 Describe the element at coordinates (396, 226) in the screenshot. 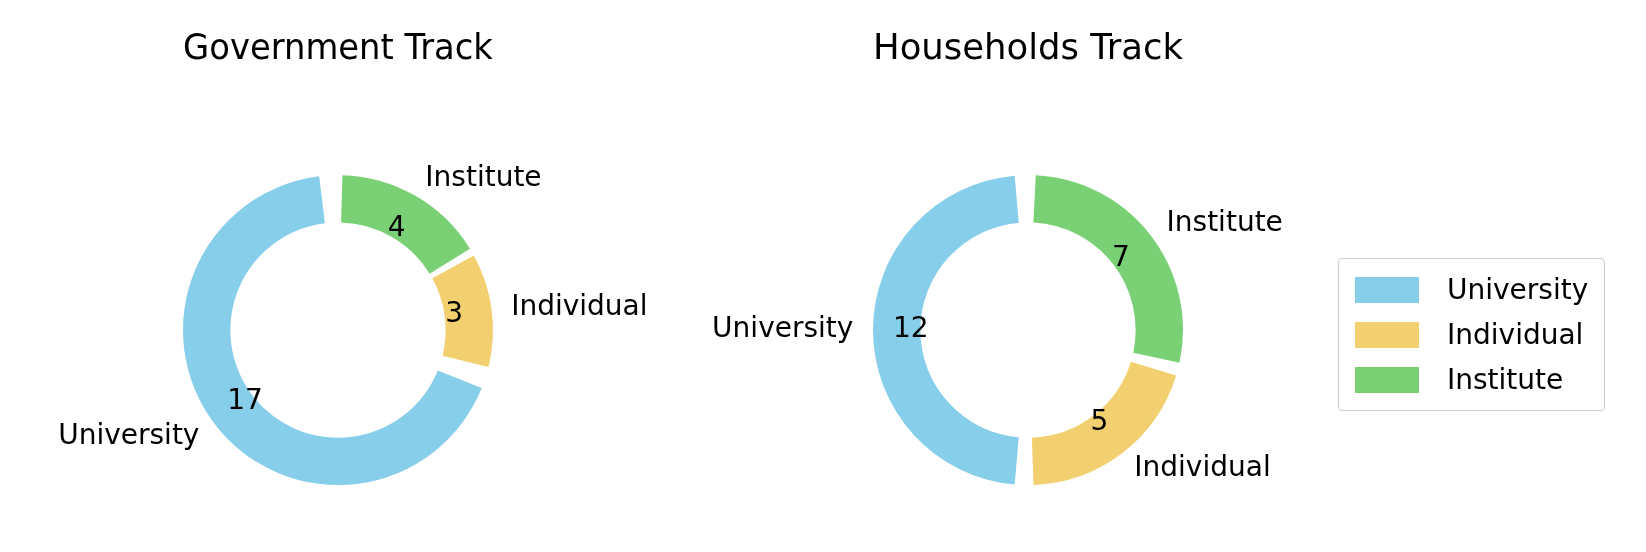

I see `data-label: 4` at that location.